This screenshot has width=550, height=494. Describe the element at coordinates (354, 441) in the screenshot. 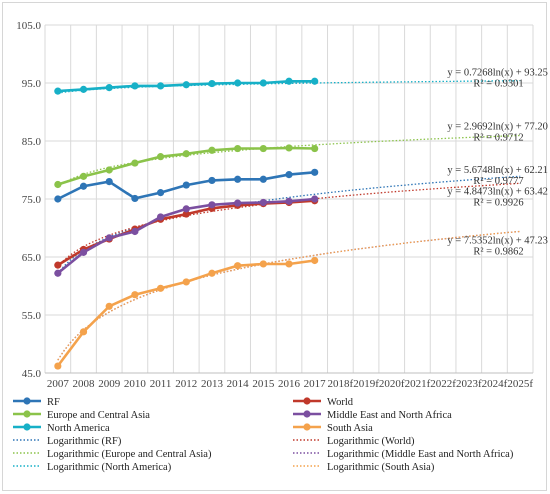

I see `legend-item: Logarithmic (World)` at that location.